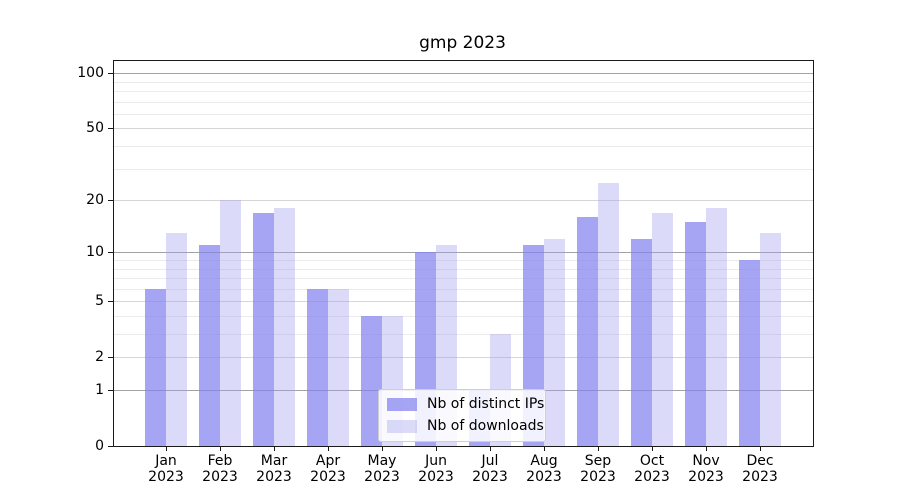 The width and height of the screenshot is (900, 500). What do you see at coordinates (95, 200) in the screenshot?
I see `y-tick-label-20: 20` at bounding box center [95, 200].